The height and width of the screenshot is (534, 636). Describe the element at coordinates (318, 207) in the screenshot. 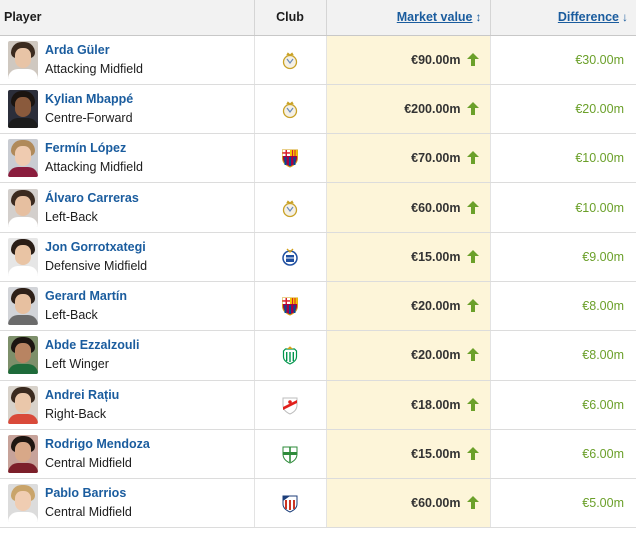

I see `table-row: Álvaro Carreras Left-Back €60.00m €10.00m` at that location.